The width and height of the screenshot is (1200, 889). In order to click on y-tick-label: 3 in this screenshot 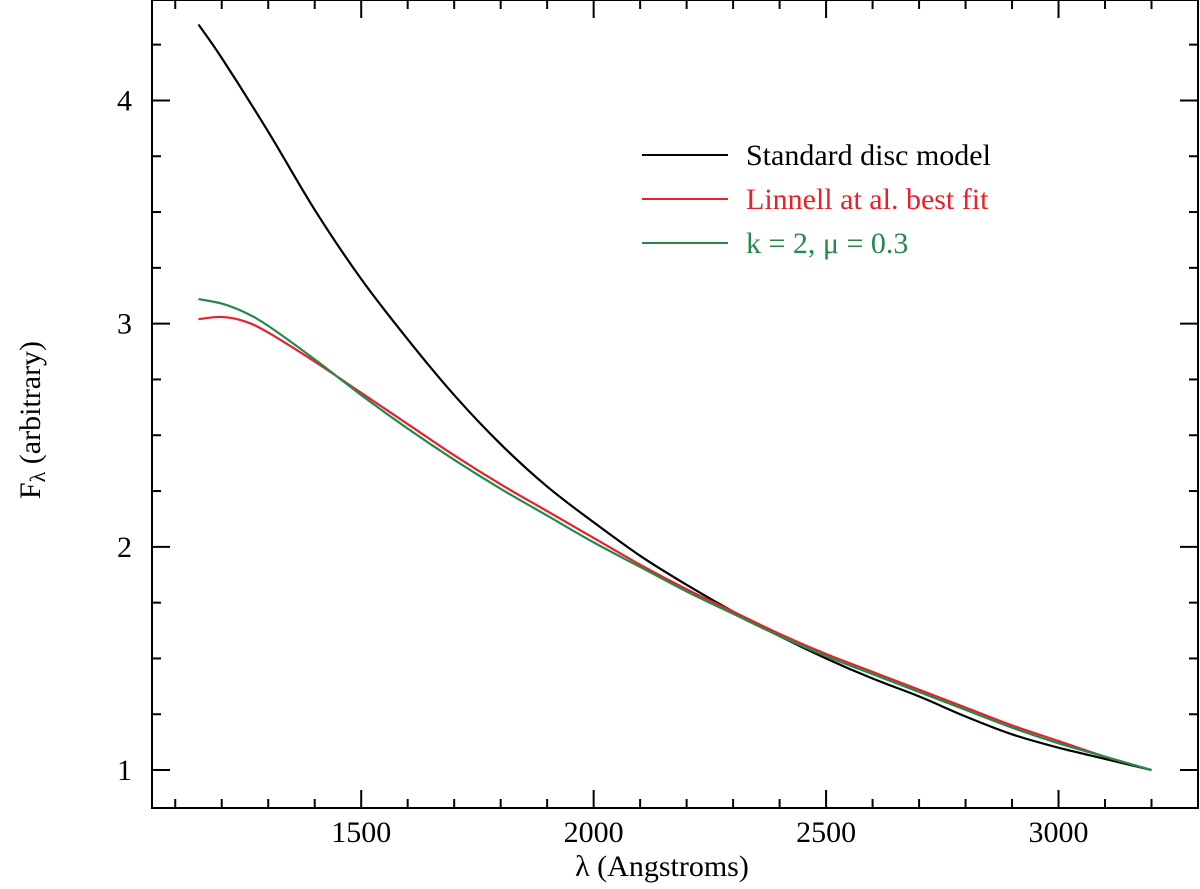, I will do `click(124, 324)`.